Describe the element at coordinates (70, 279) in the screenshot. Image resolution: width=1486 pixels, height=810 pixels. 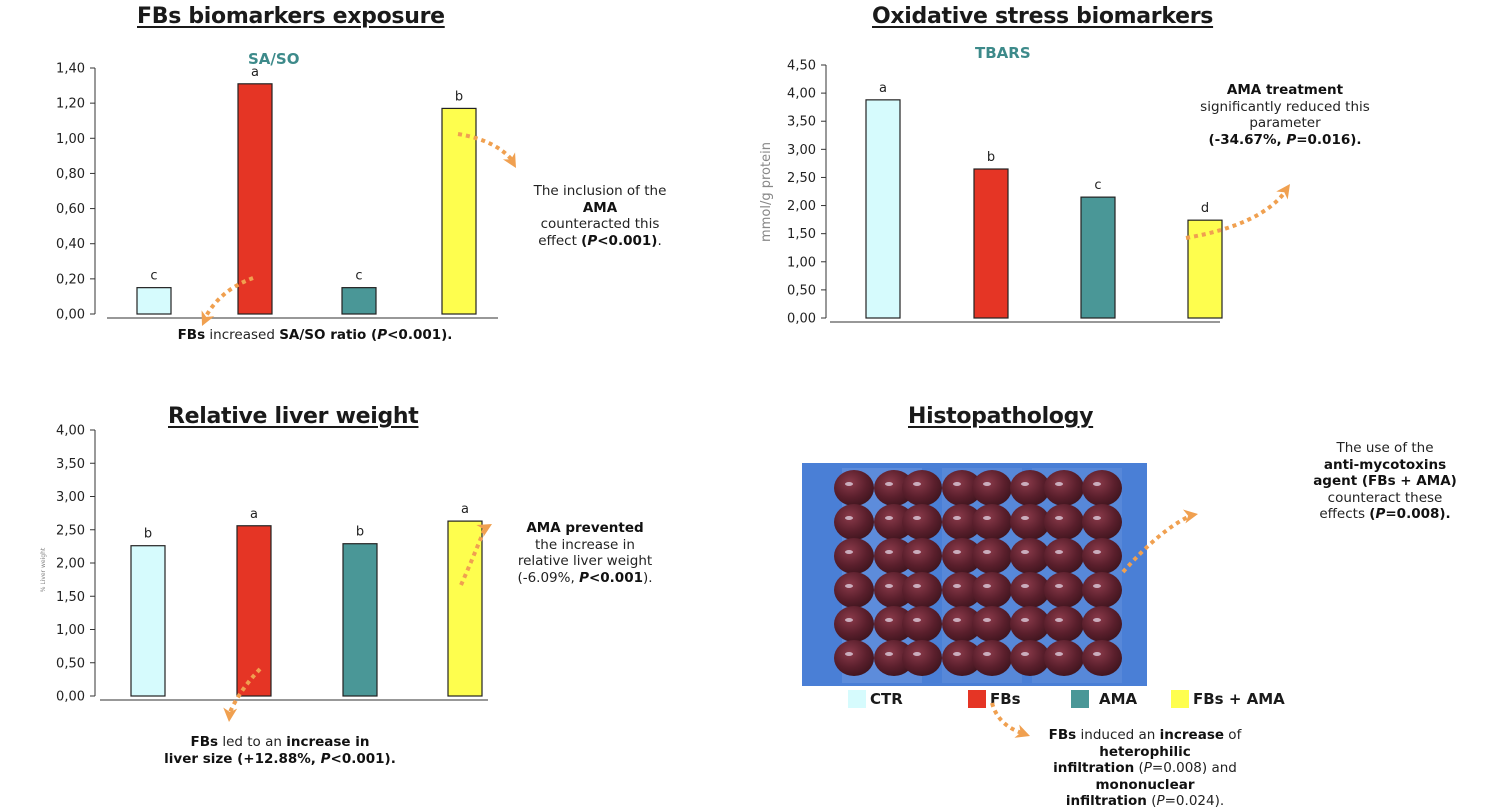
I see `y-tick-label: 0,20` at that location.